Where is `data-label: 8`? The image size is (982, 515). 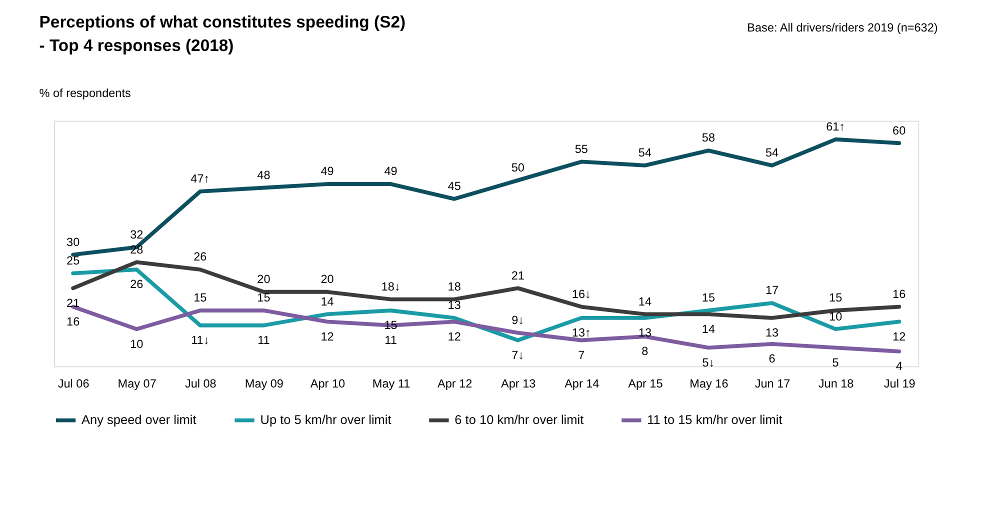
data-label: 8 is located at coordinates (645, 351).